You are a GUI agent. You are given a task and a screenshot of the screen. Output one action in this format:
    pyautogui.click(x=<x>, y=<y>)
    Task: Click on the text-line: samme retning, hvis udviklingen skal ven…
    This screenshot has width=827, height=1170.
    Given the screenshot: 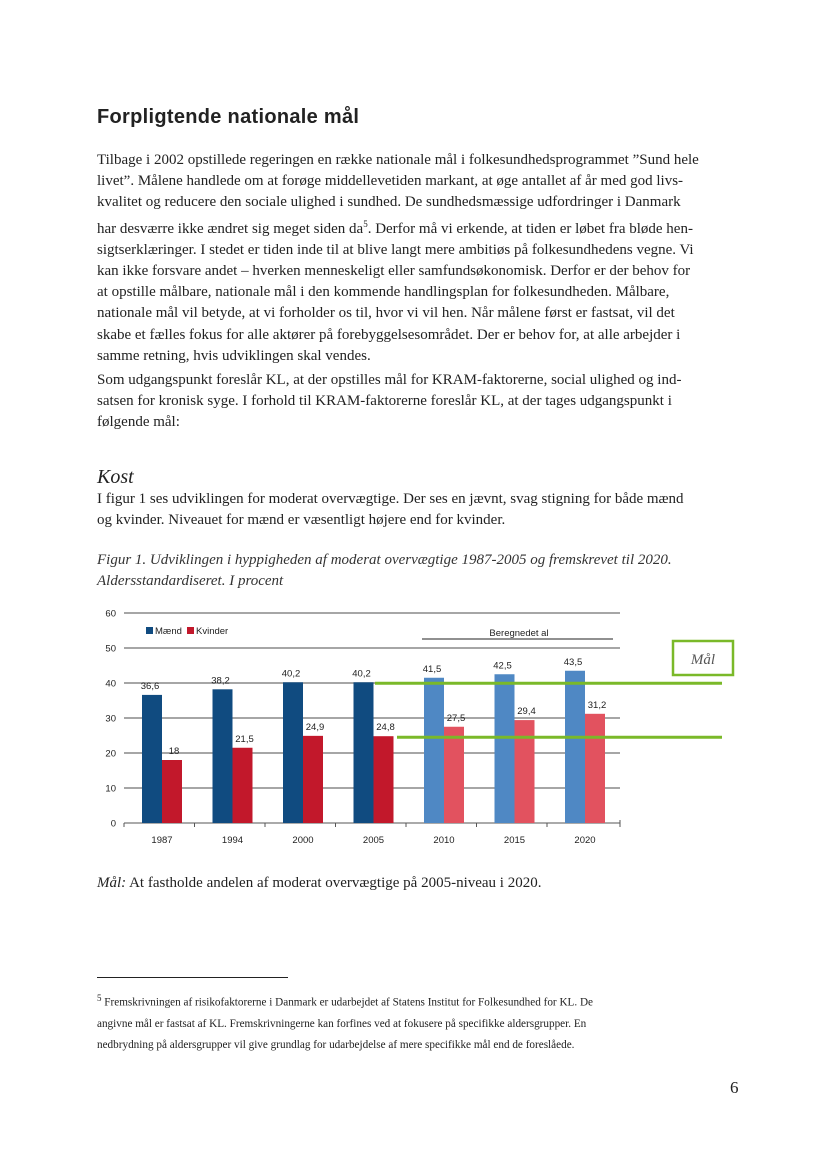 What is the action you would take?
    pyautogui.click(x=234, y=355)
    